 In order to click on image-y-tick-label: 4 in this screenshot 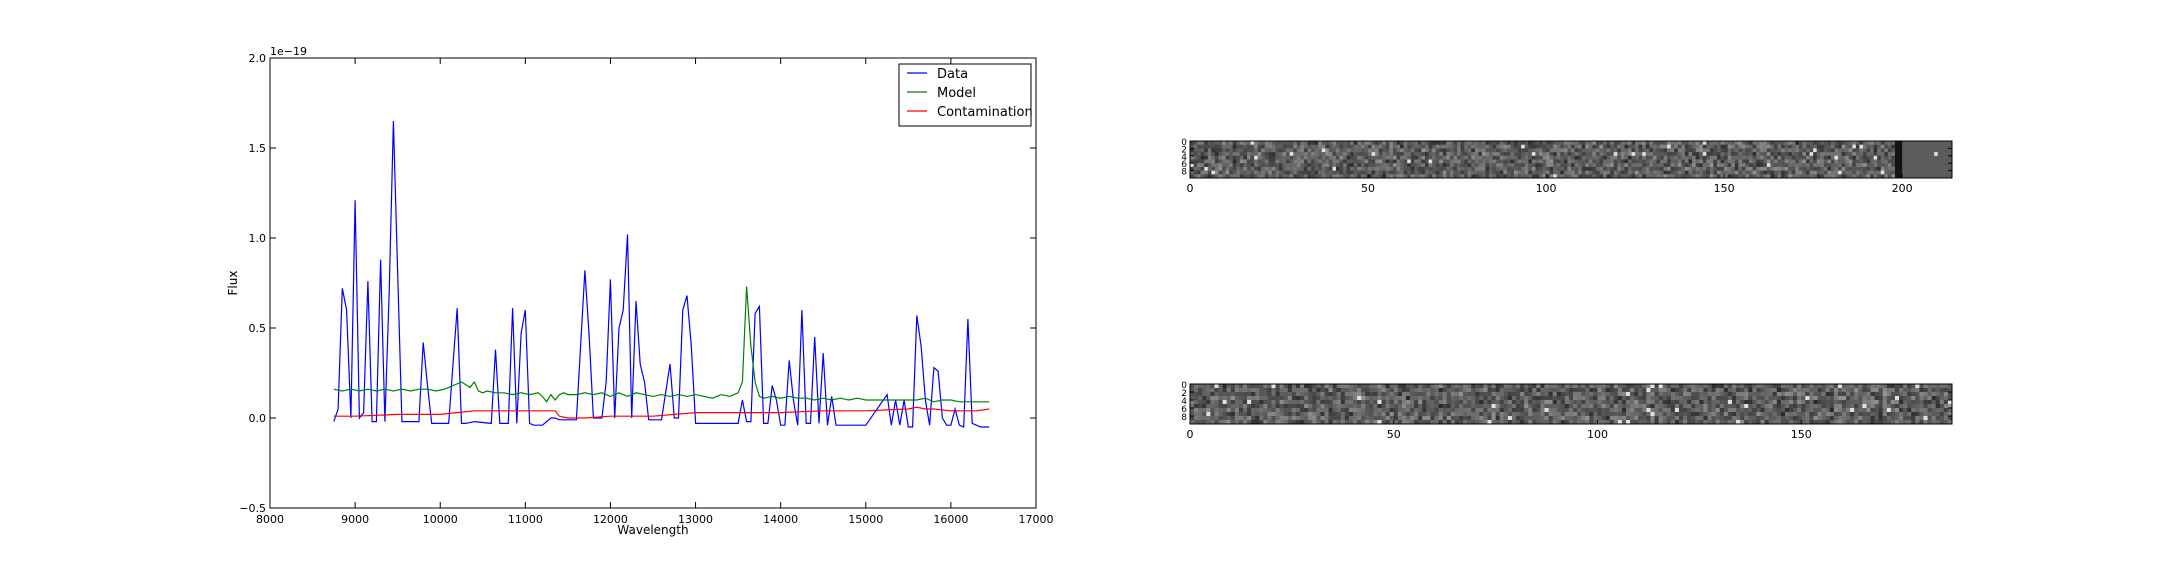, I will do `click(1184, 402)`.